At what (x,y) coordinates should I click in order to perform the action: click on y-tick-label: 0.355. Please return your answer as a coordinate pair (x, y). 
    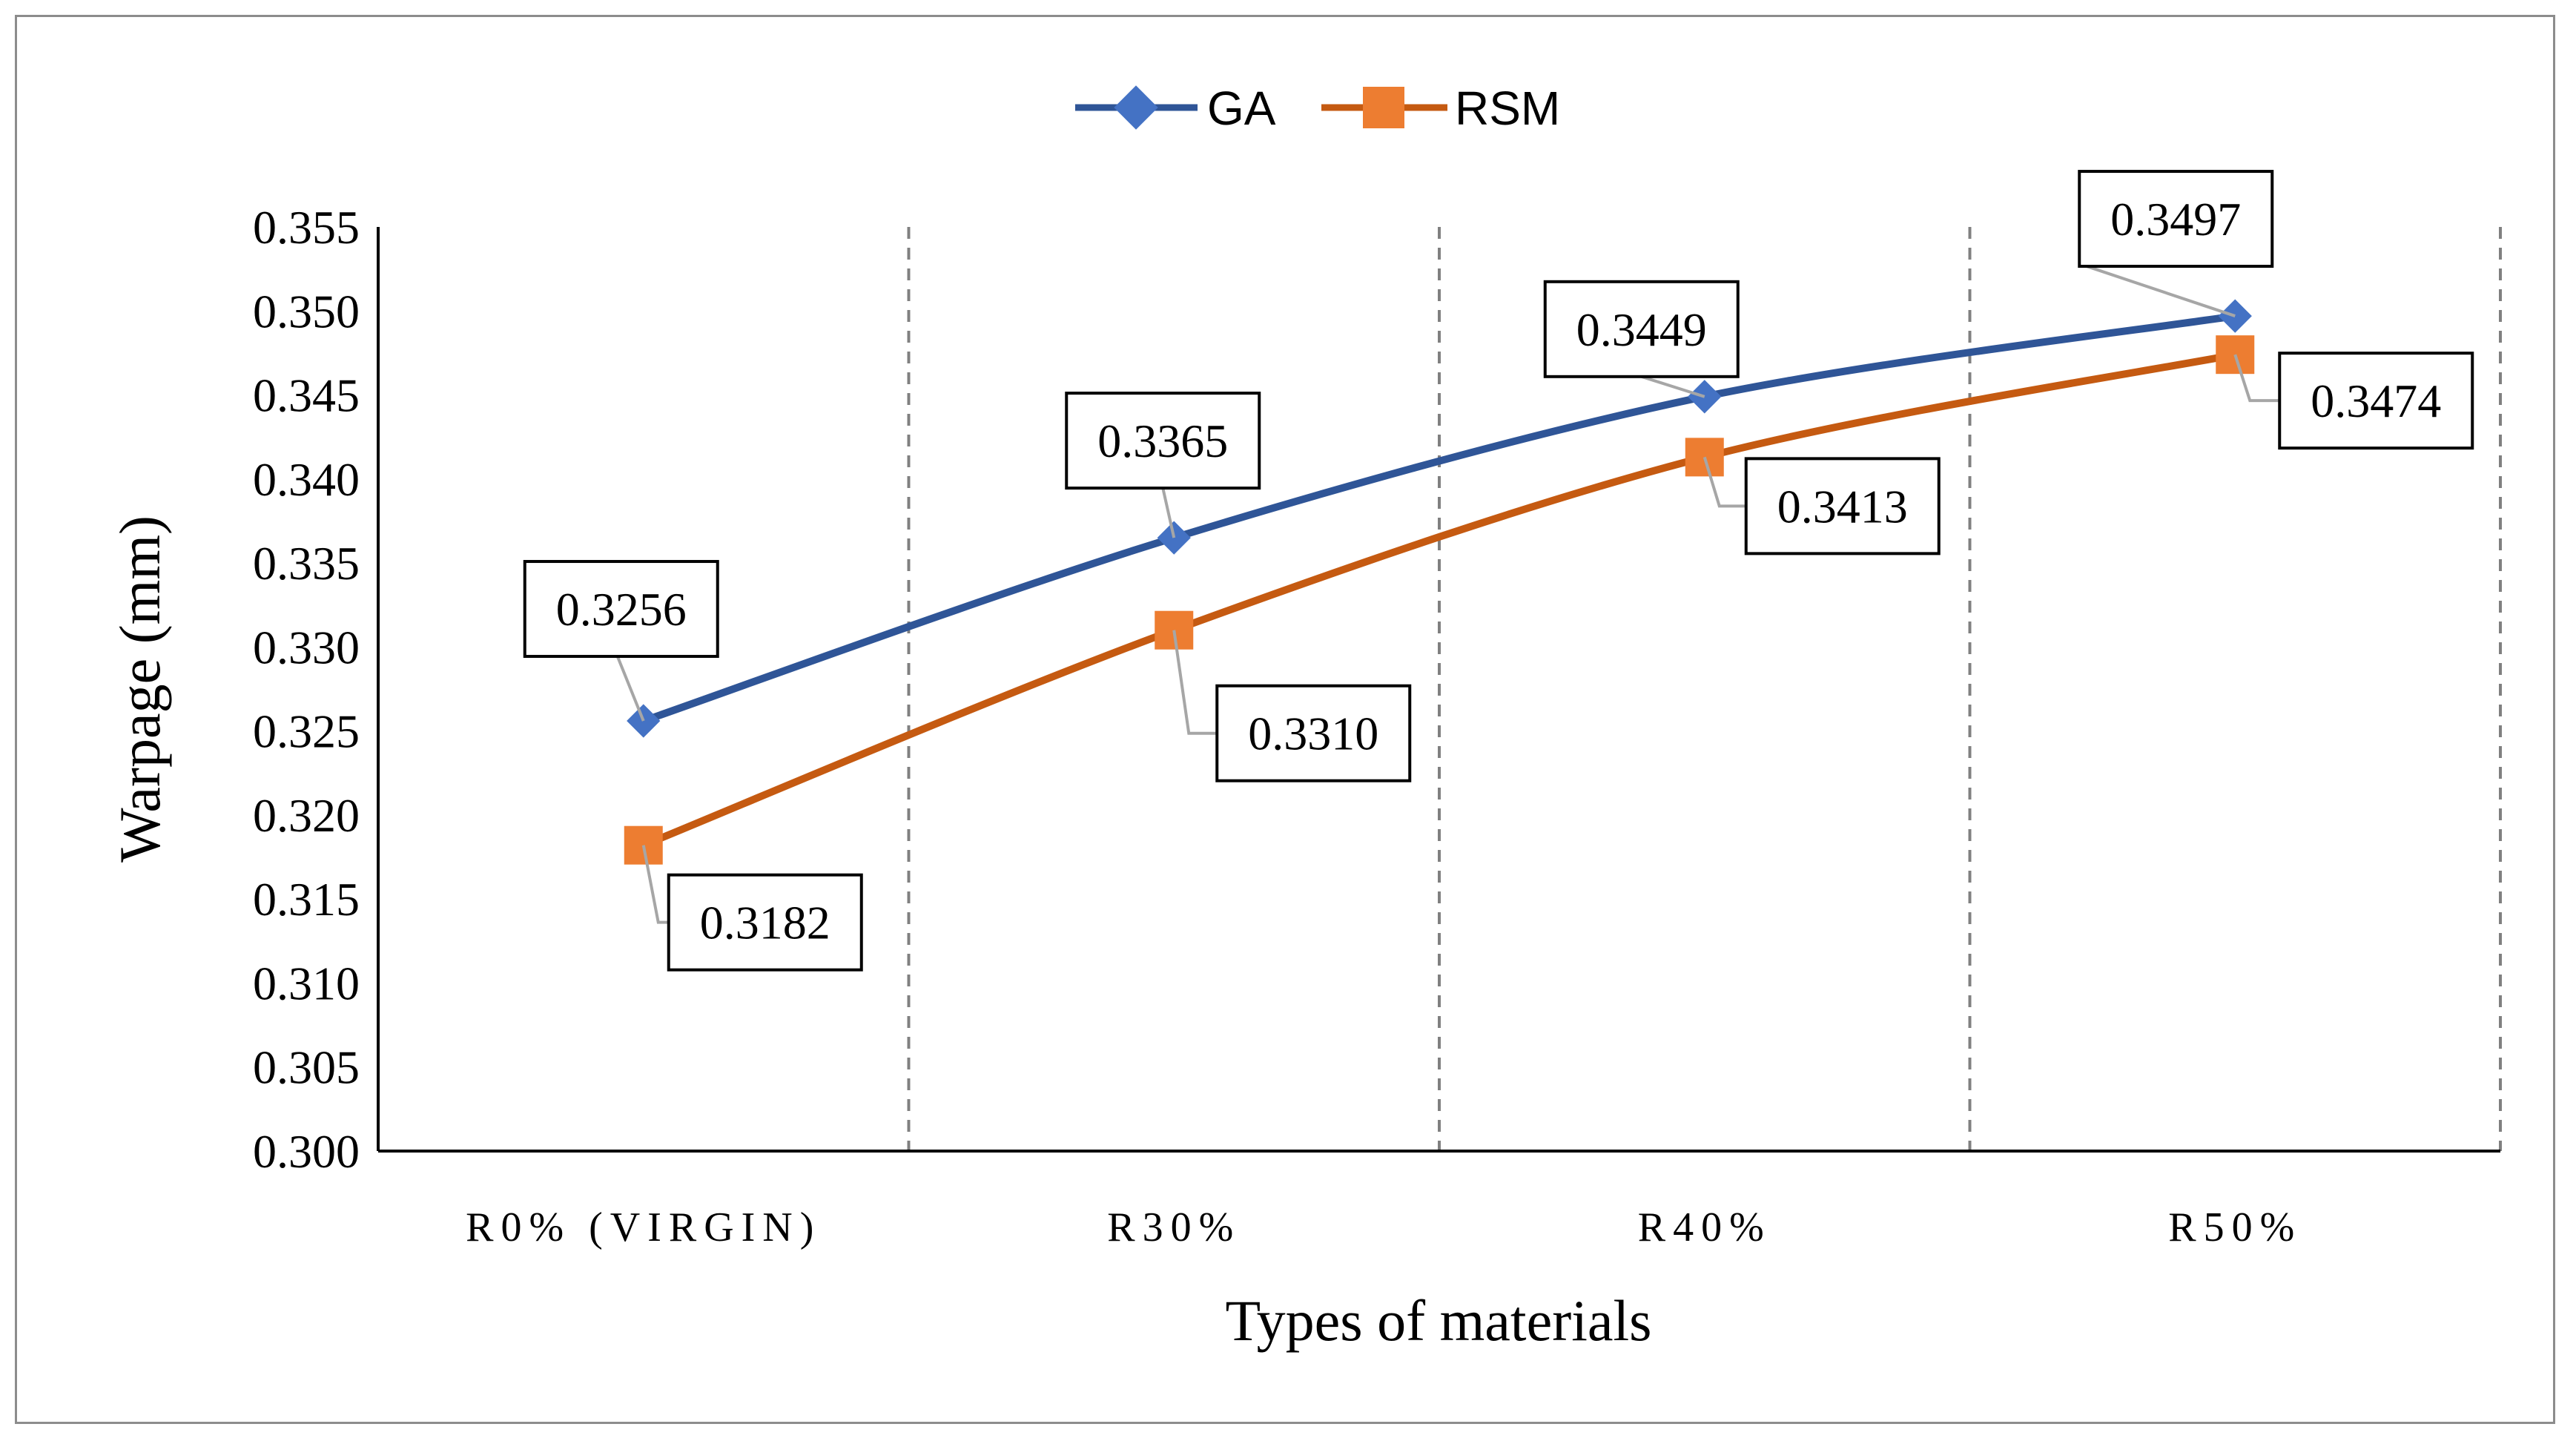
    Looking at the image, I should click on (306, 227).